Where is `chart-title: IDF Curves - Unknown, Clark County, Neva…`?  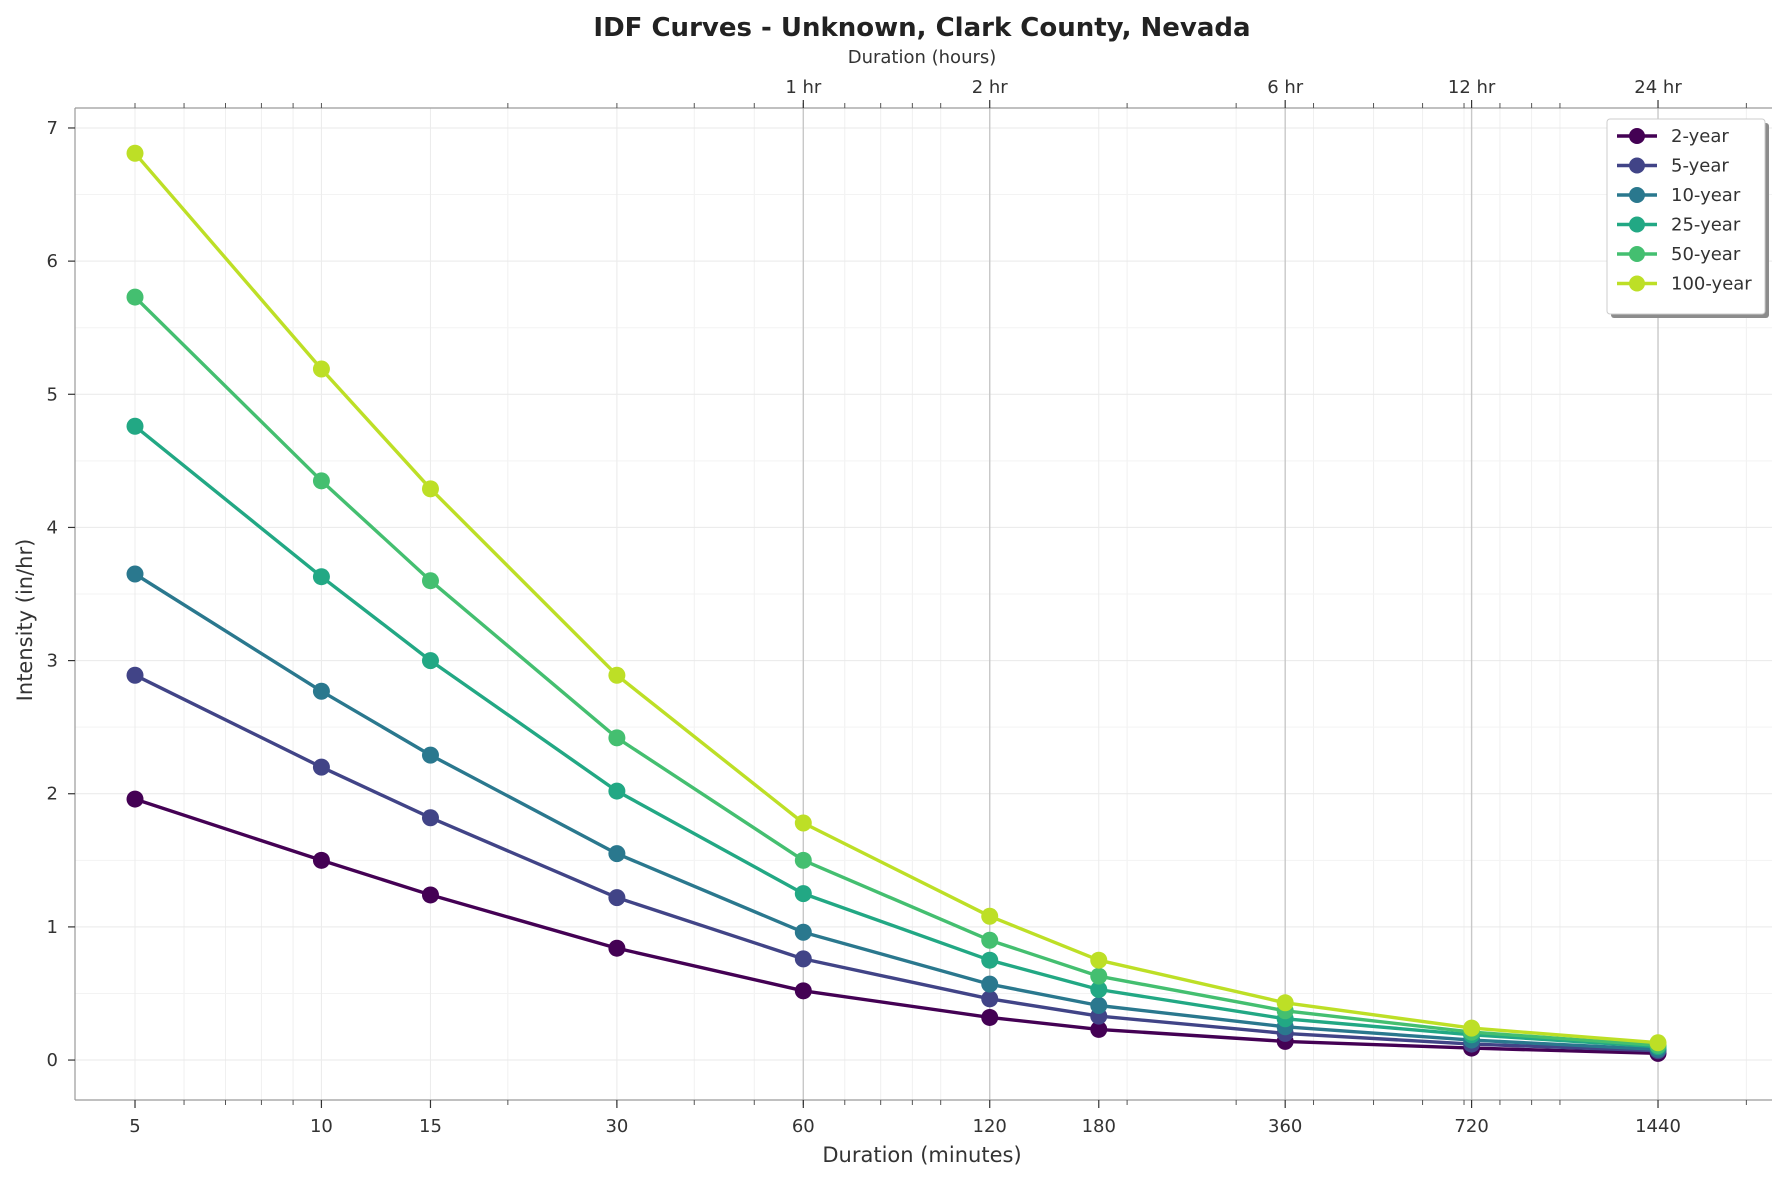 chart-title: IDF Curves - Unknown, Clark County, Neva… is located at coordinates (921, 28).